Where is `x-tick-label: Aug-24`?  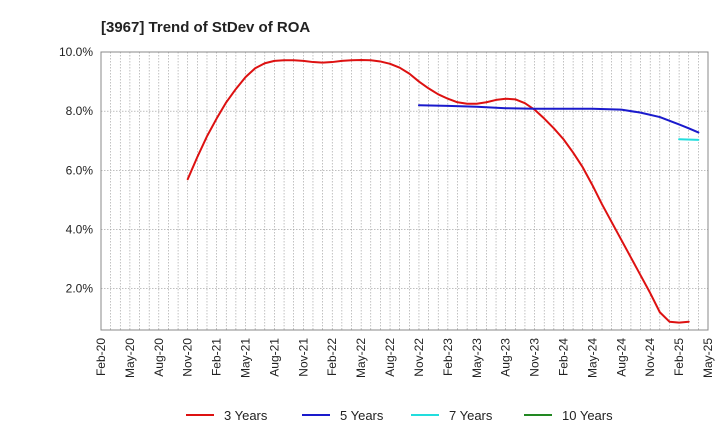 x-tick-label: Aug-24 is located at coordinates (621, 357).